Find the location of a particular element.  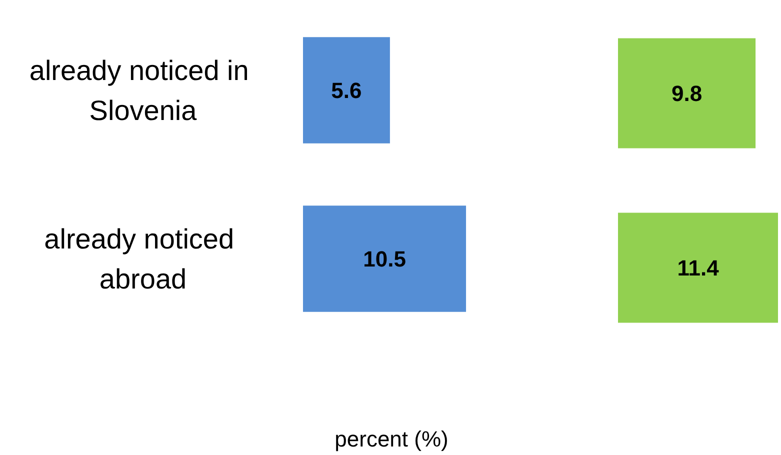

data-label: 5.6 is located at coordinates (346, 90).